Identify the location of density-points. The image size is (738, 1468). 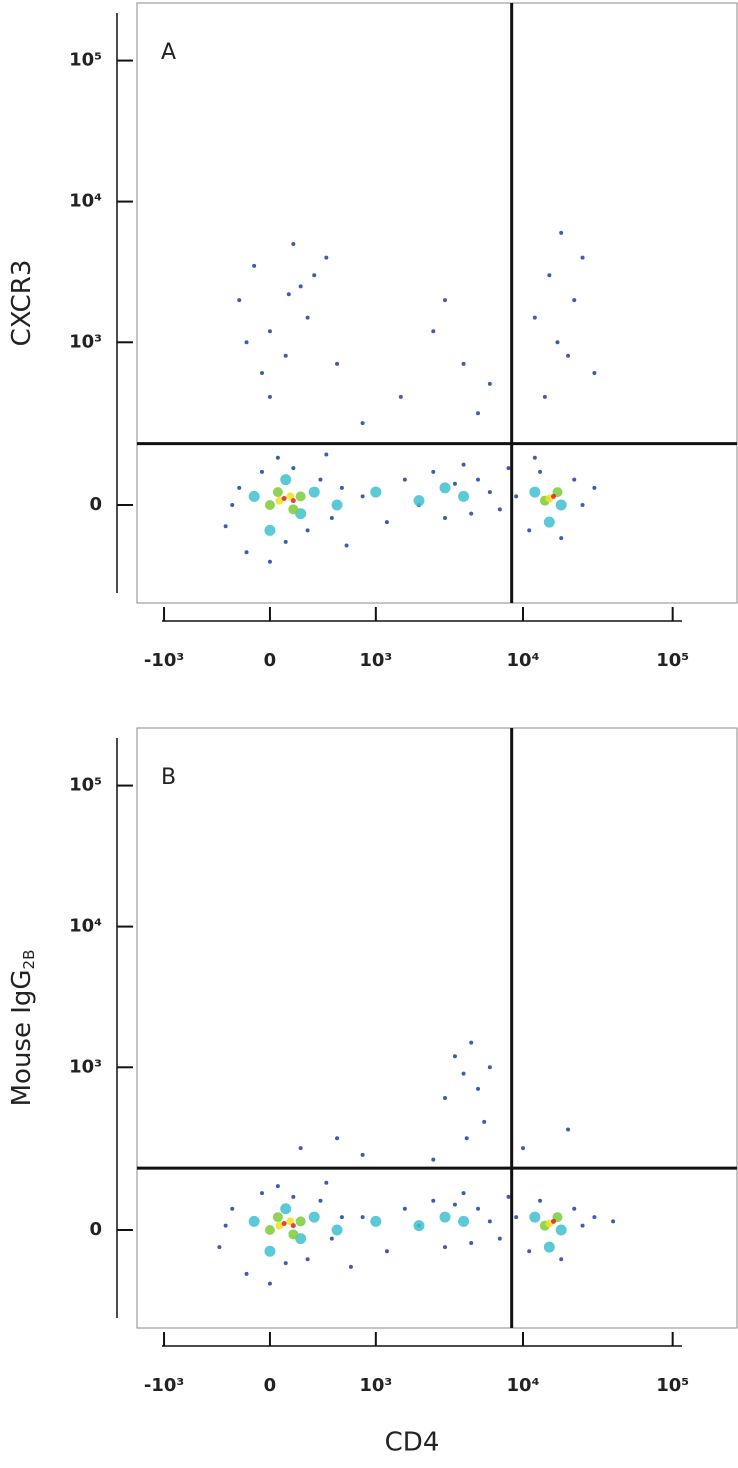
(416, 1163).